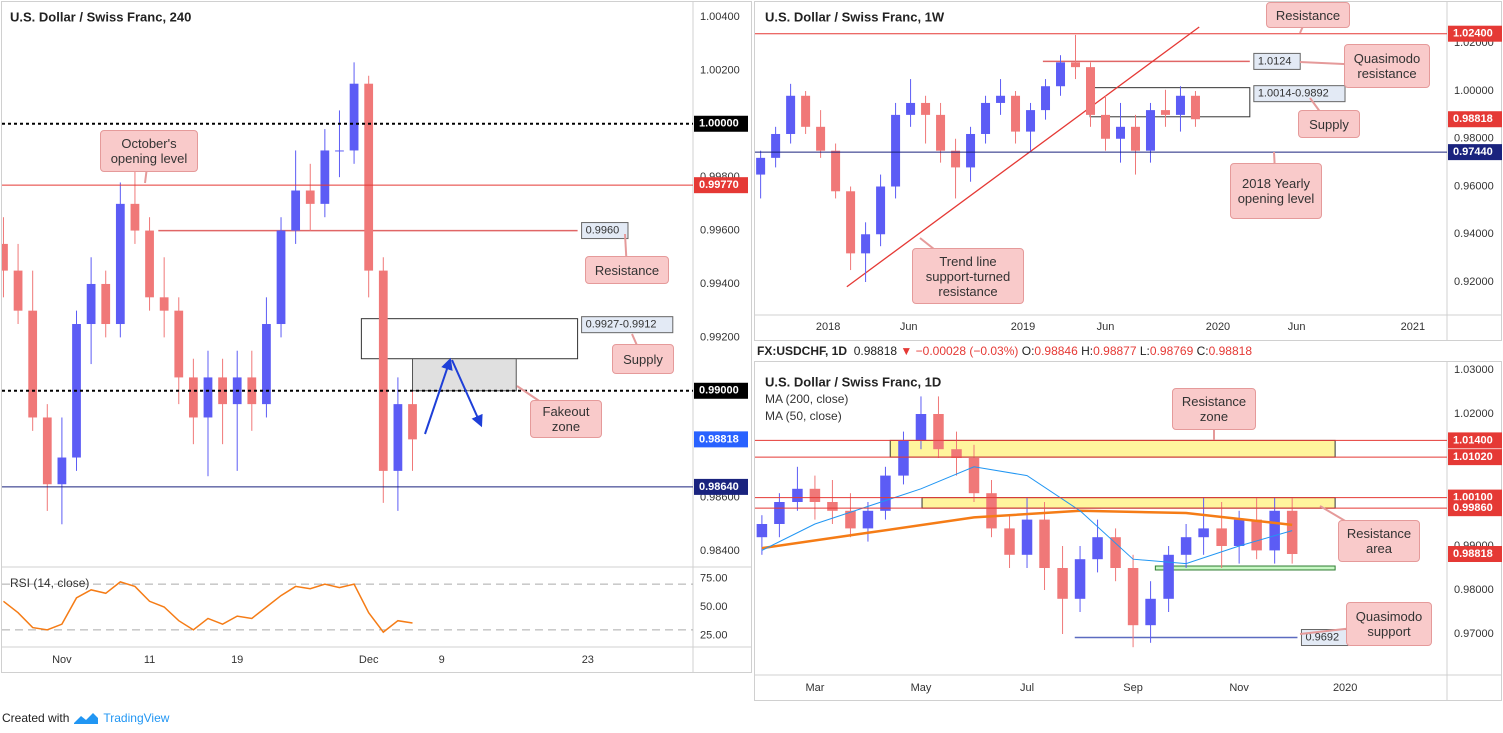 This screenshot has width=1503, height=733. What do you see at coordinates (1474, 370) in the screenshot?
I see `y-tick-label: 1.03000` at bounding box center [1474, 370].